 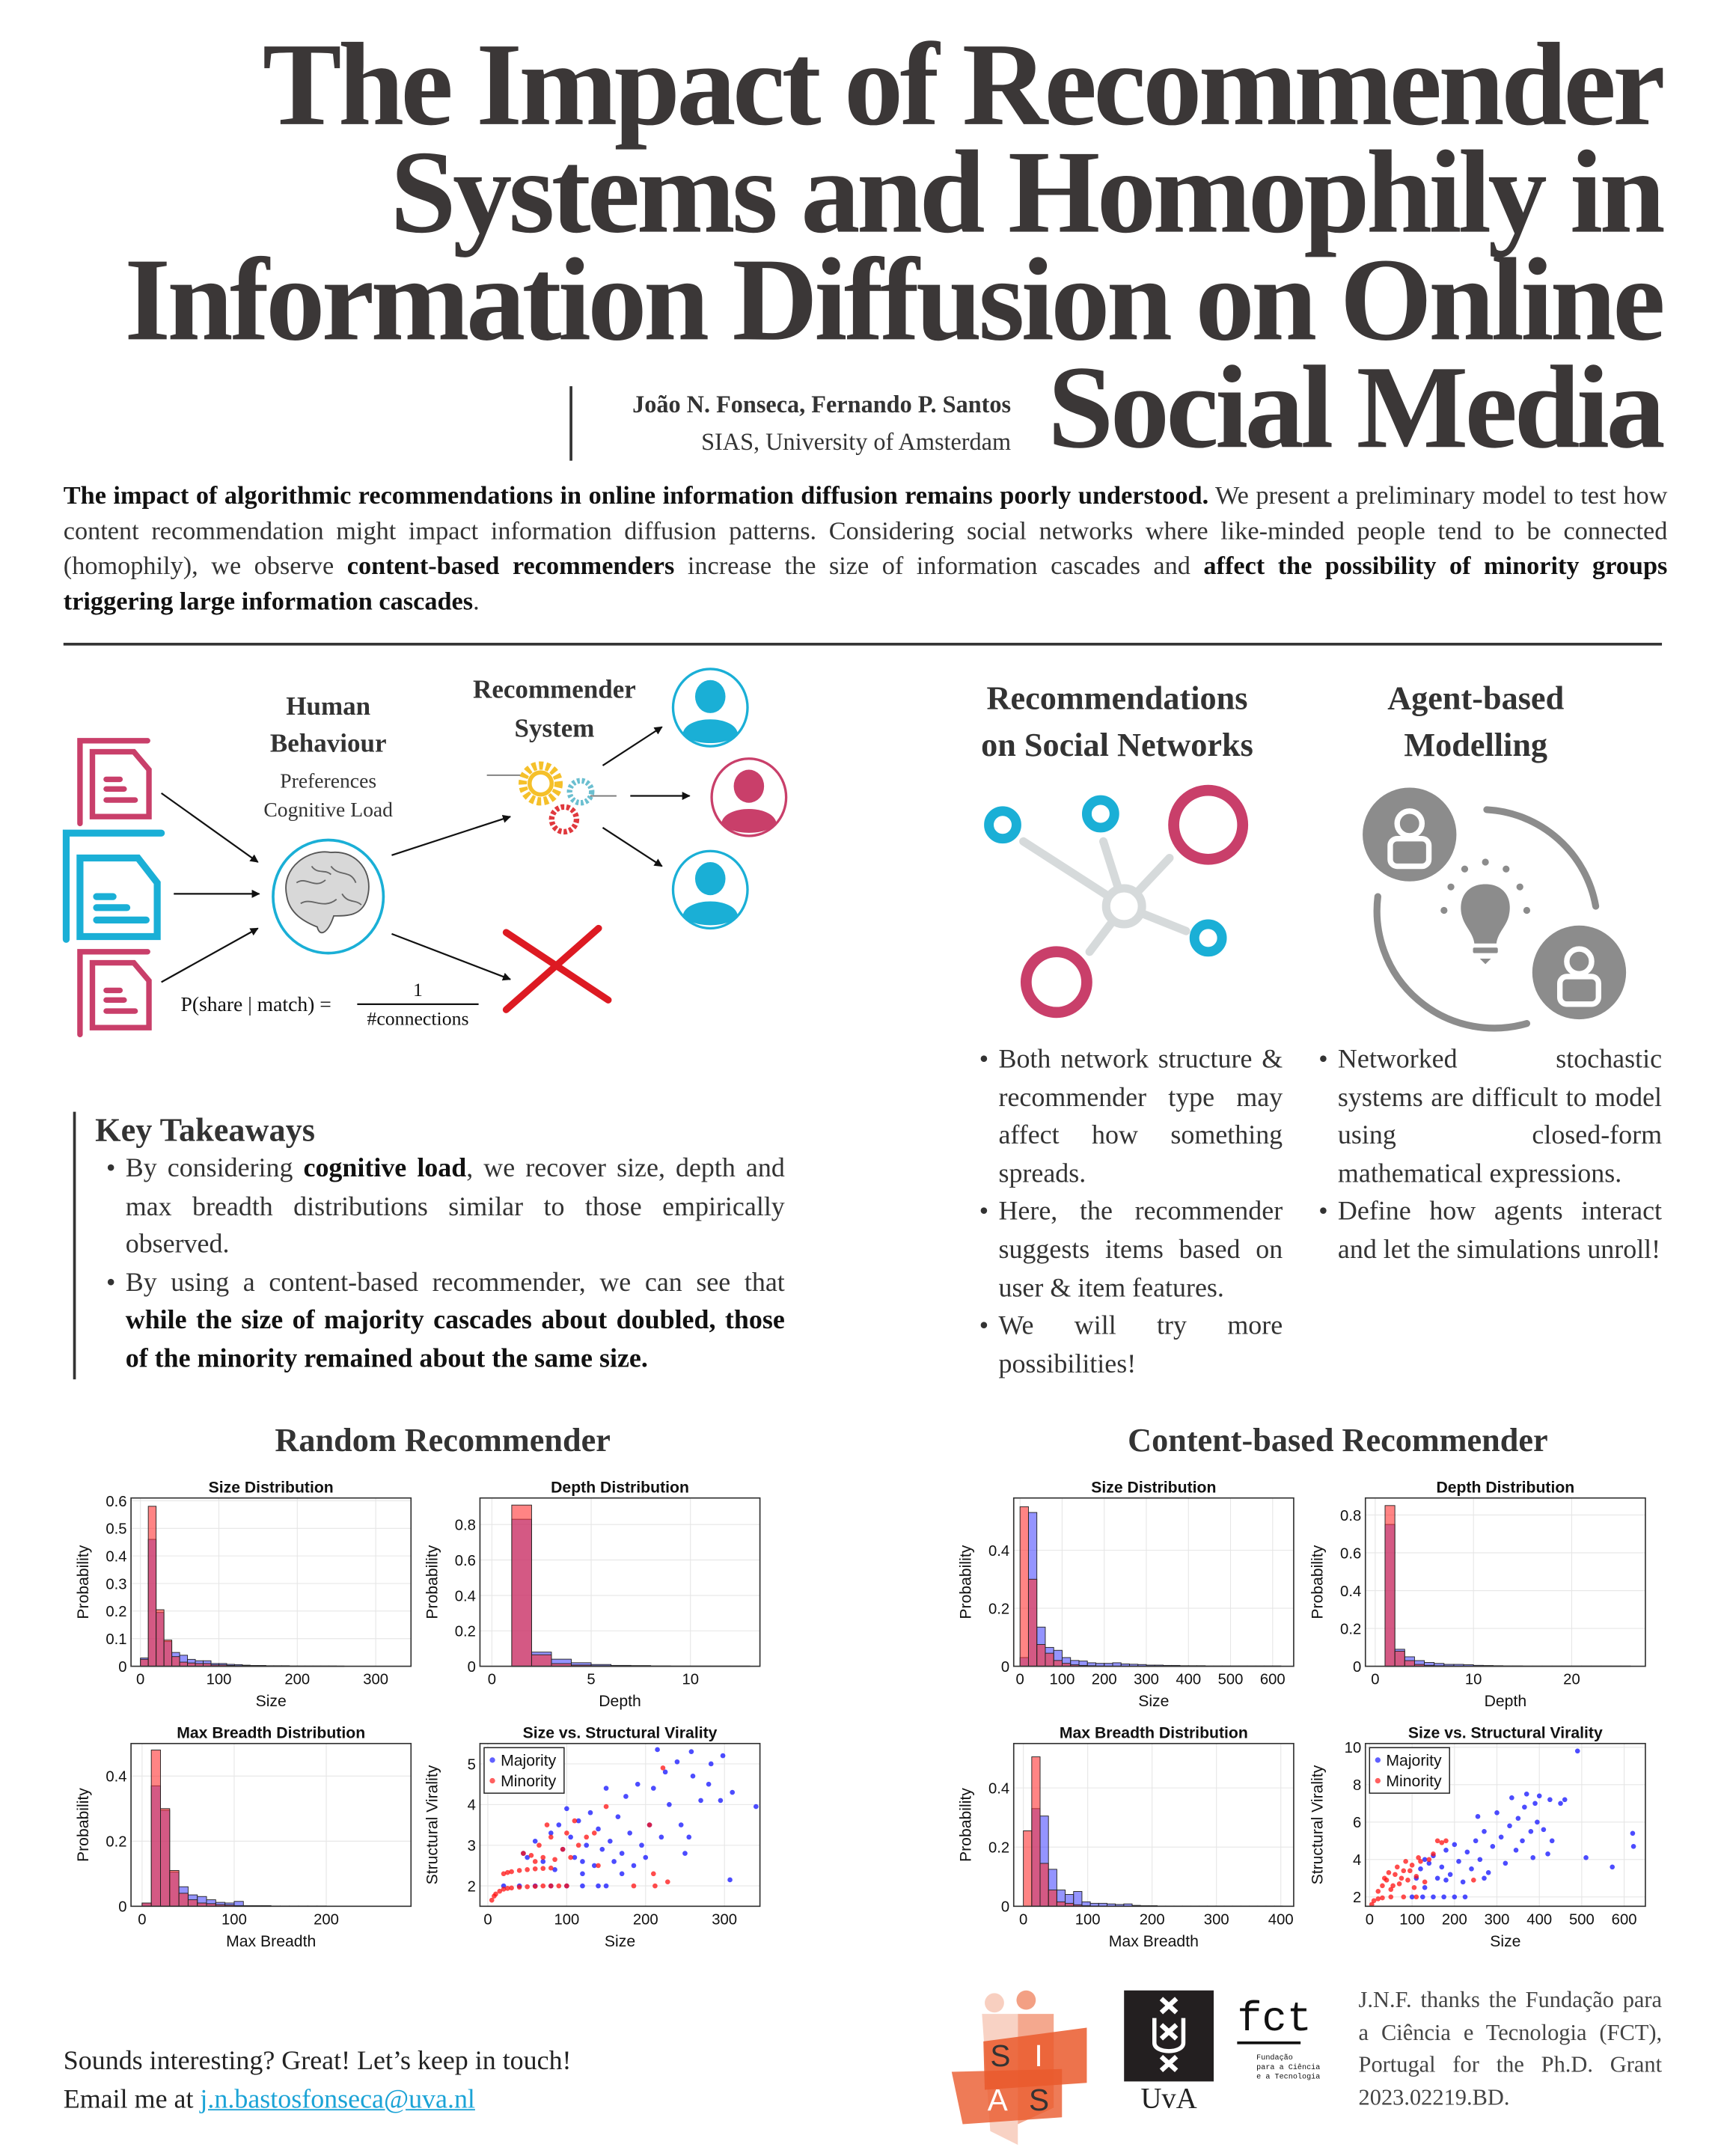 I want to click on y-tick-label: 2, so click(x=472, y=1886).